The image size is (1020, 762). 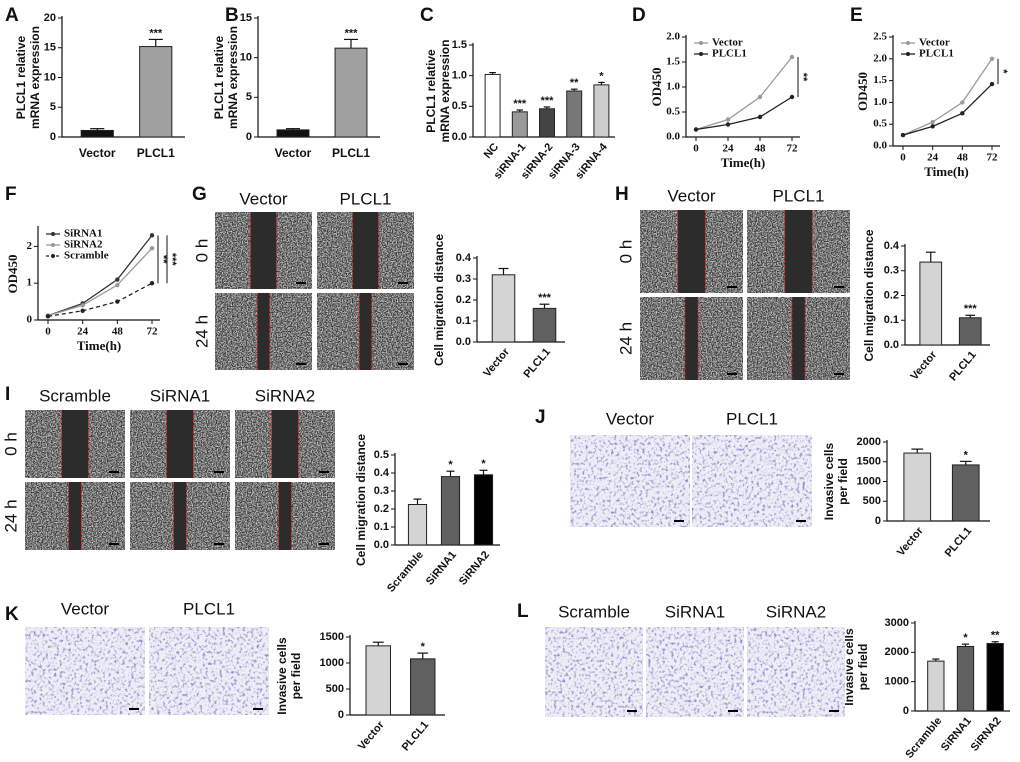 What do you see at coordinates (625, 252) in the screenshot?
I see `image-row-label: 0 h` at bounding box center [625, 252].